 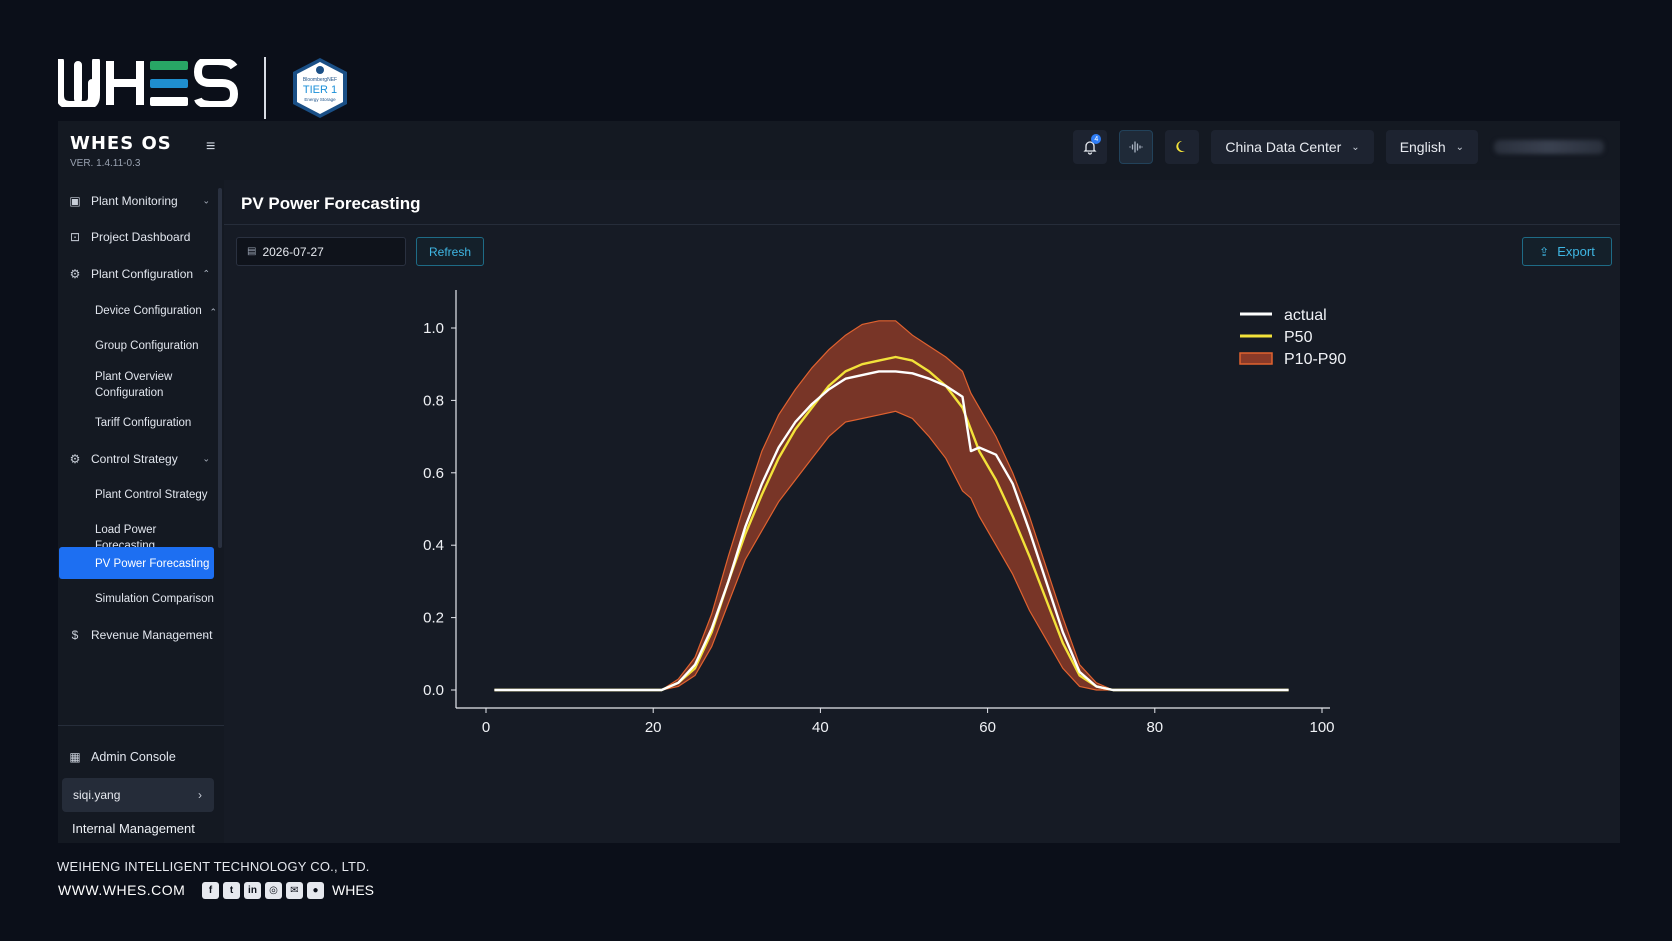 I want to click on badge-line3: Energy Storage, so click(x=320, y=99).